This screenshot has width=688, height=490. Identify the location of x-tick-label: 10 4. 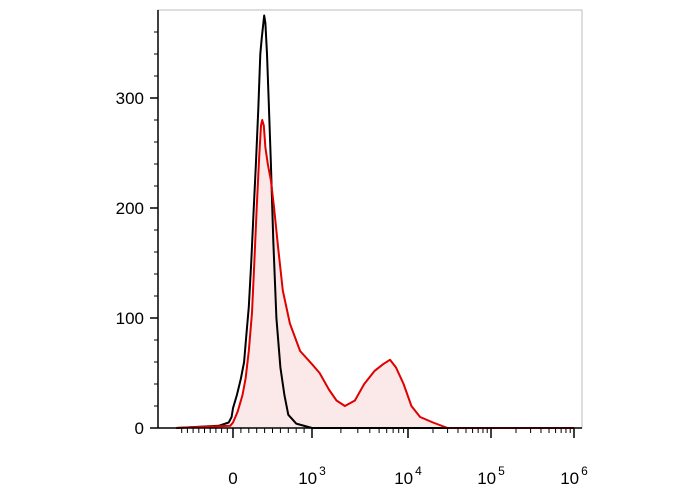
(408, 476).